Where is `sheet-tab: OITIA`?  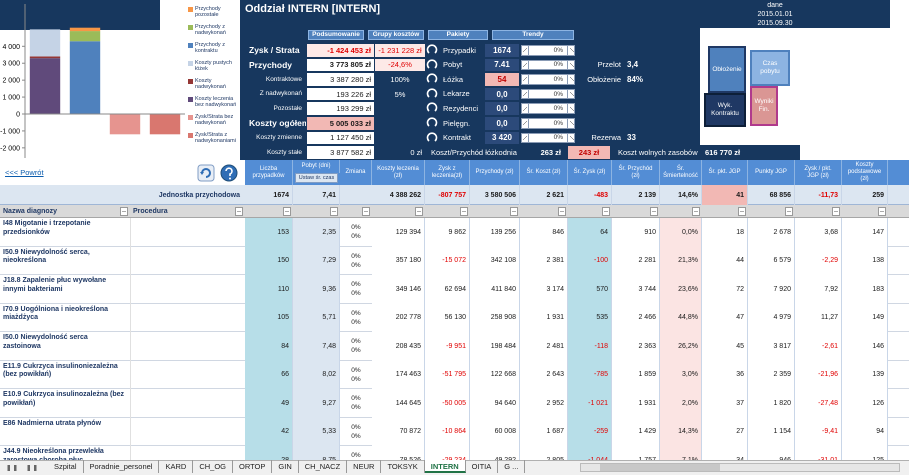
sheet-tab: OITIA is located at coordinates (482, 466).